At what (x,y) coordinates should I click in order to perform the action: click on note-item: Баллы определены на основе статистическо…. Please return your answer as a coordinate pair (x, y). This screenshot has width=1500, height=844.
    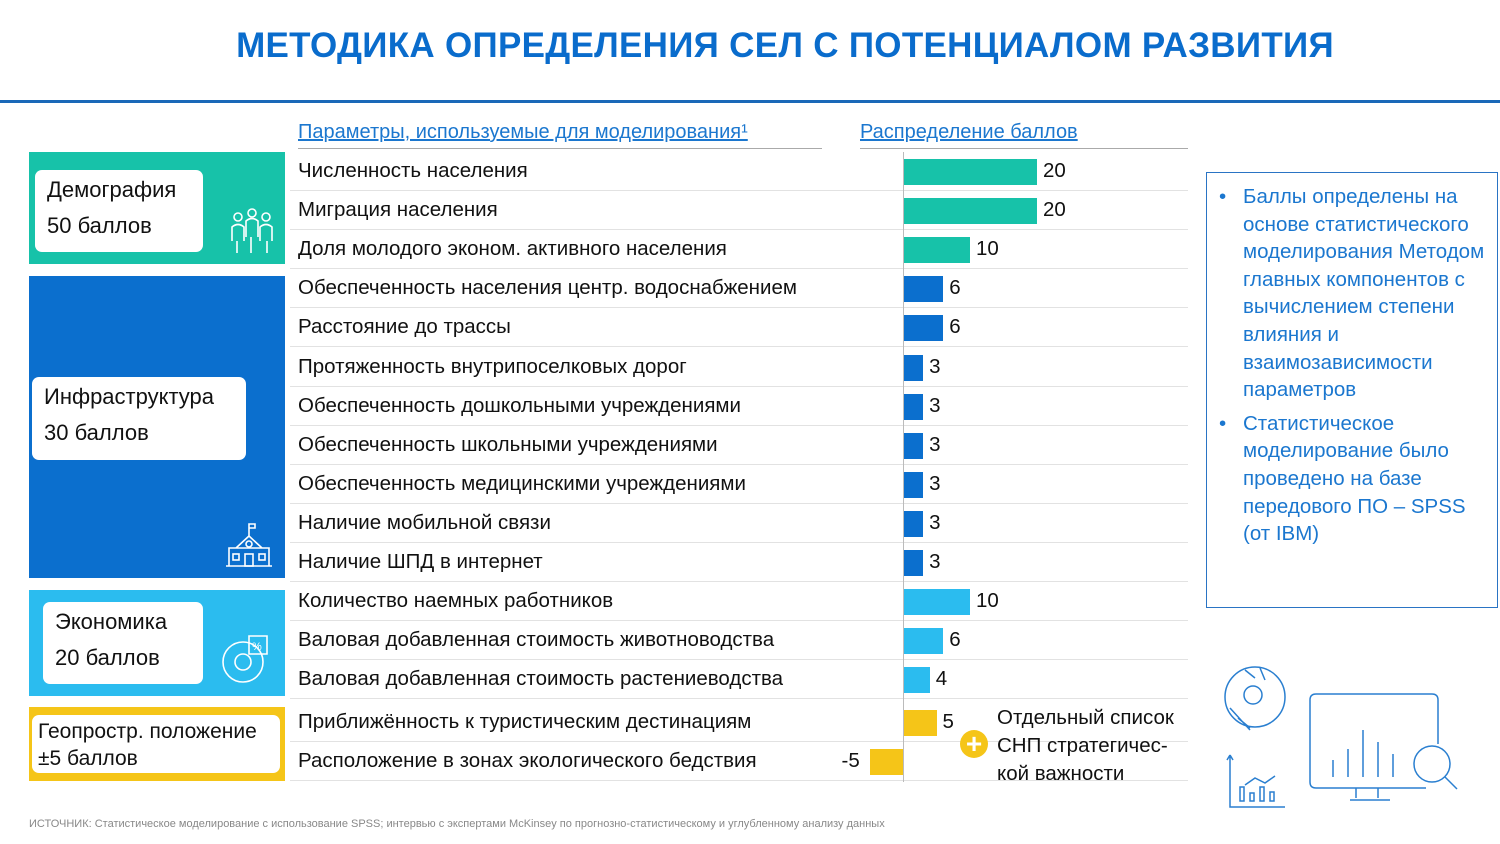
    Looking at the image, I should click on (1353, 293).